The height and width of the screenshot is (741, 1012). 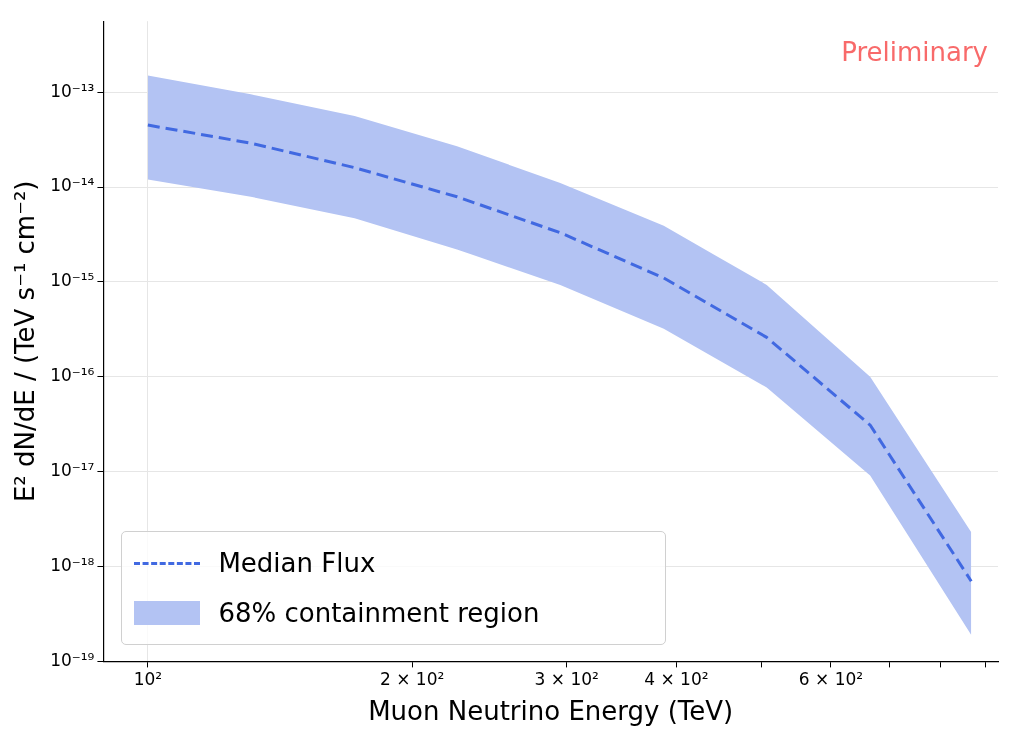 What do you see at coordinates (72, 470) in the screenshot?
I see `y-tick-label: 10⁻¹⁷` at bounding box center [72, 470].